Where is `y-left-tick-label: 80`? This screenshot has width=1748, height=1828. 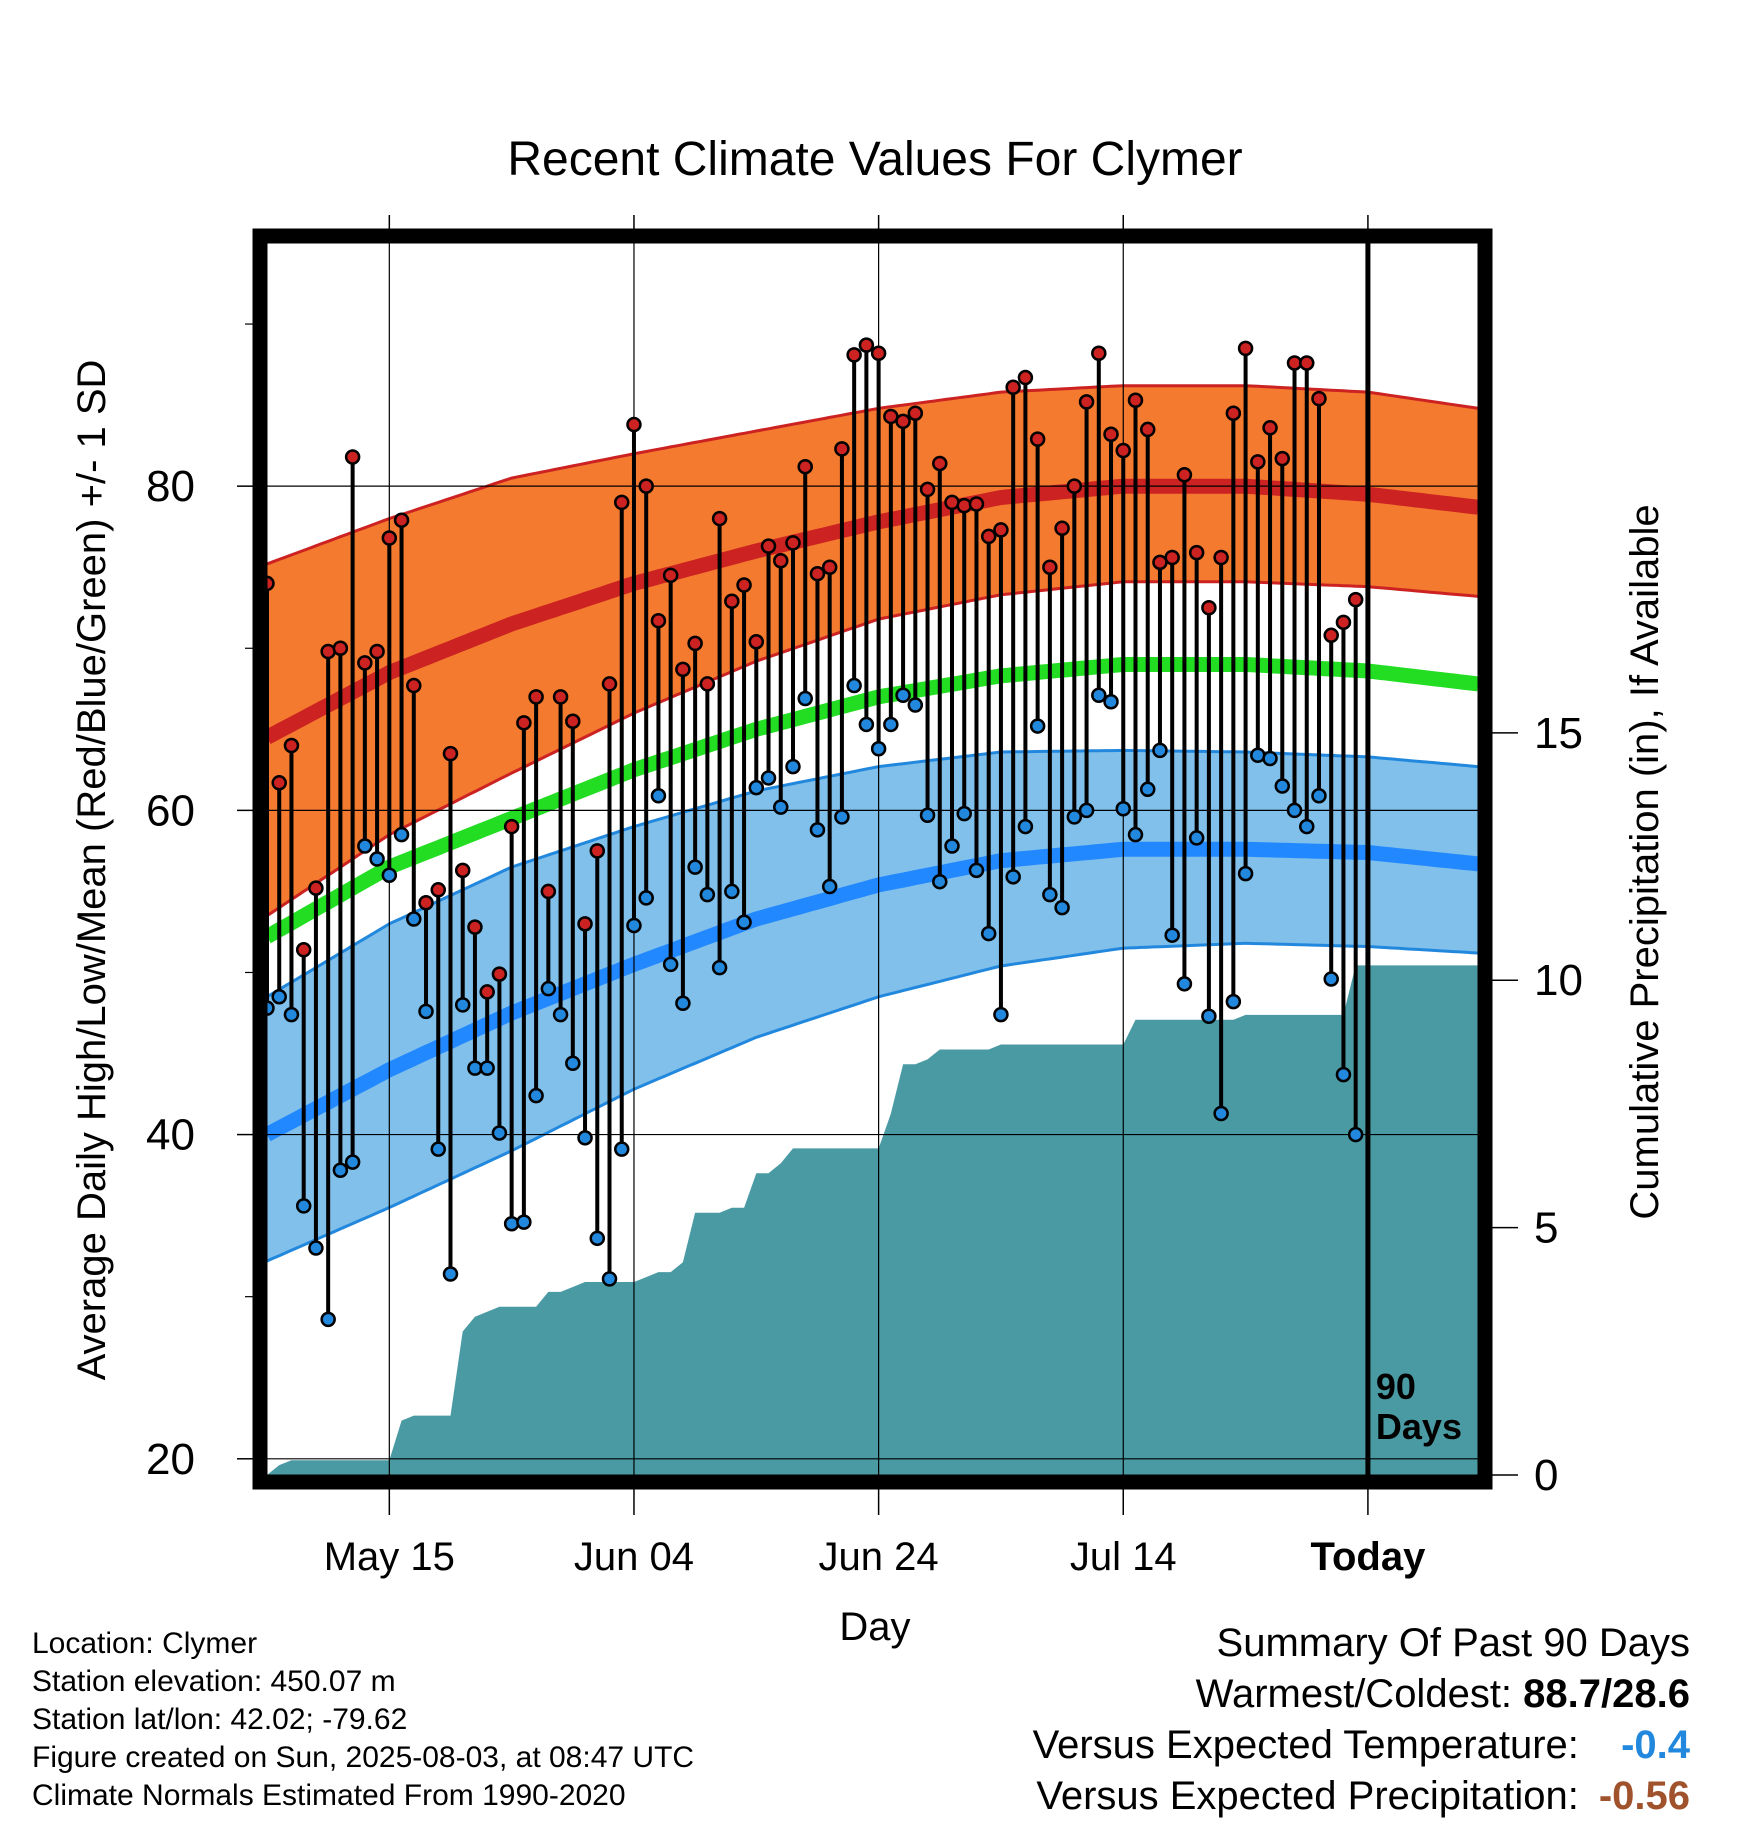
y-left-tick-label: 80 is located at coordinates (170, 486).